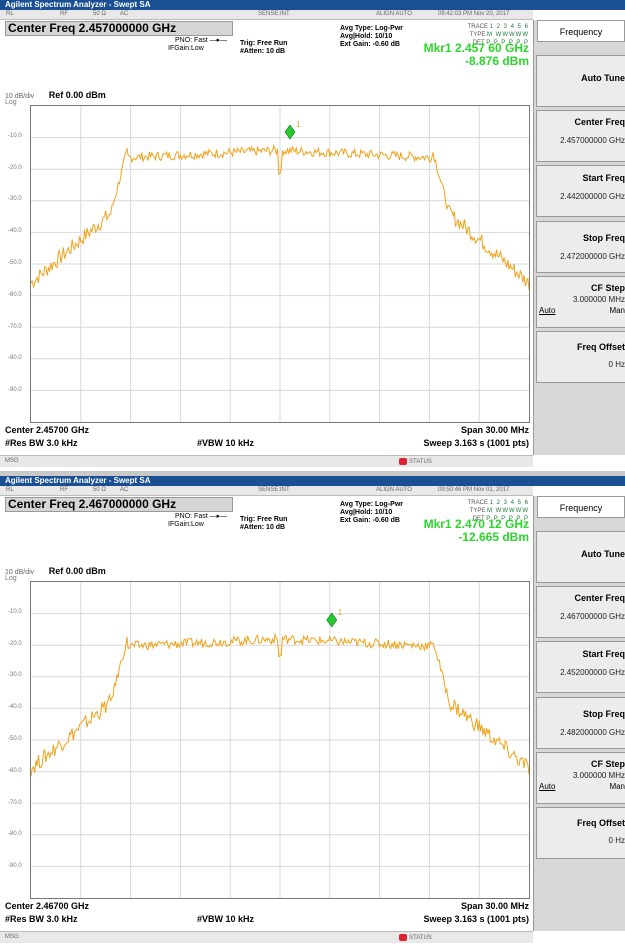  Describe the element at coordinates (592, 732) in the screenshot. I see `stop-freq-value: 2.482000000 GHz` at that location.